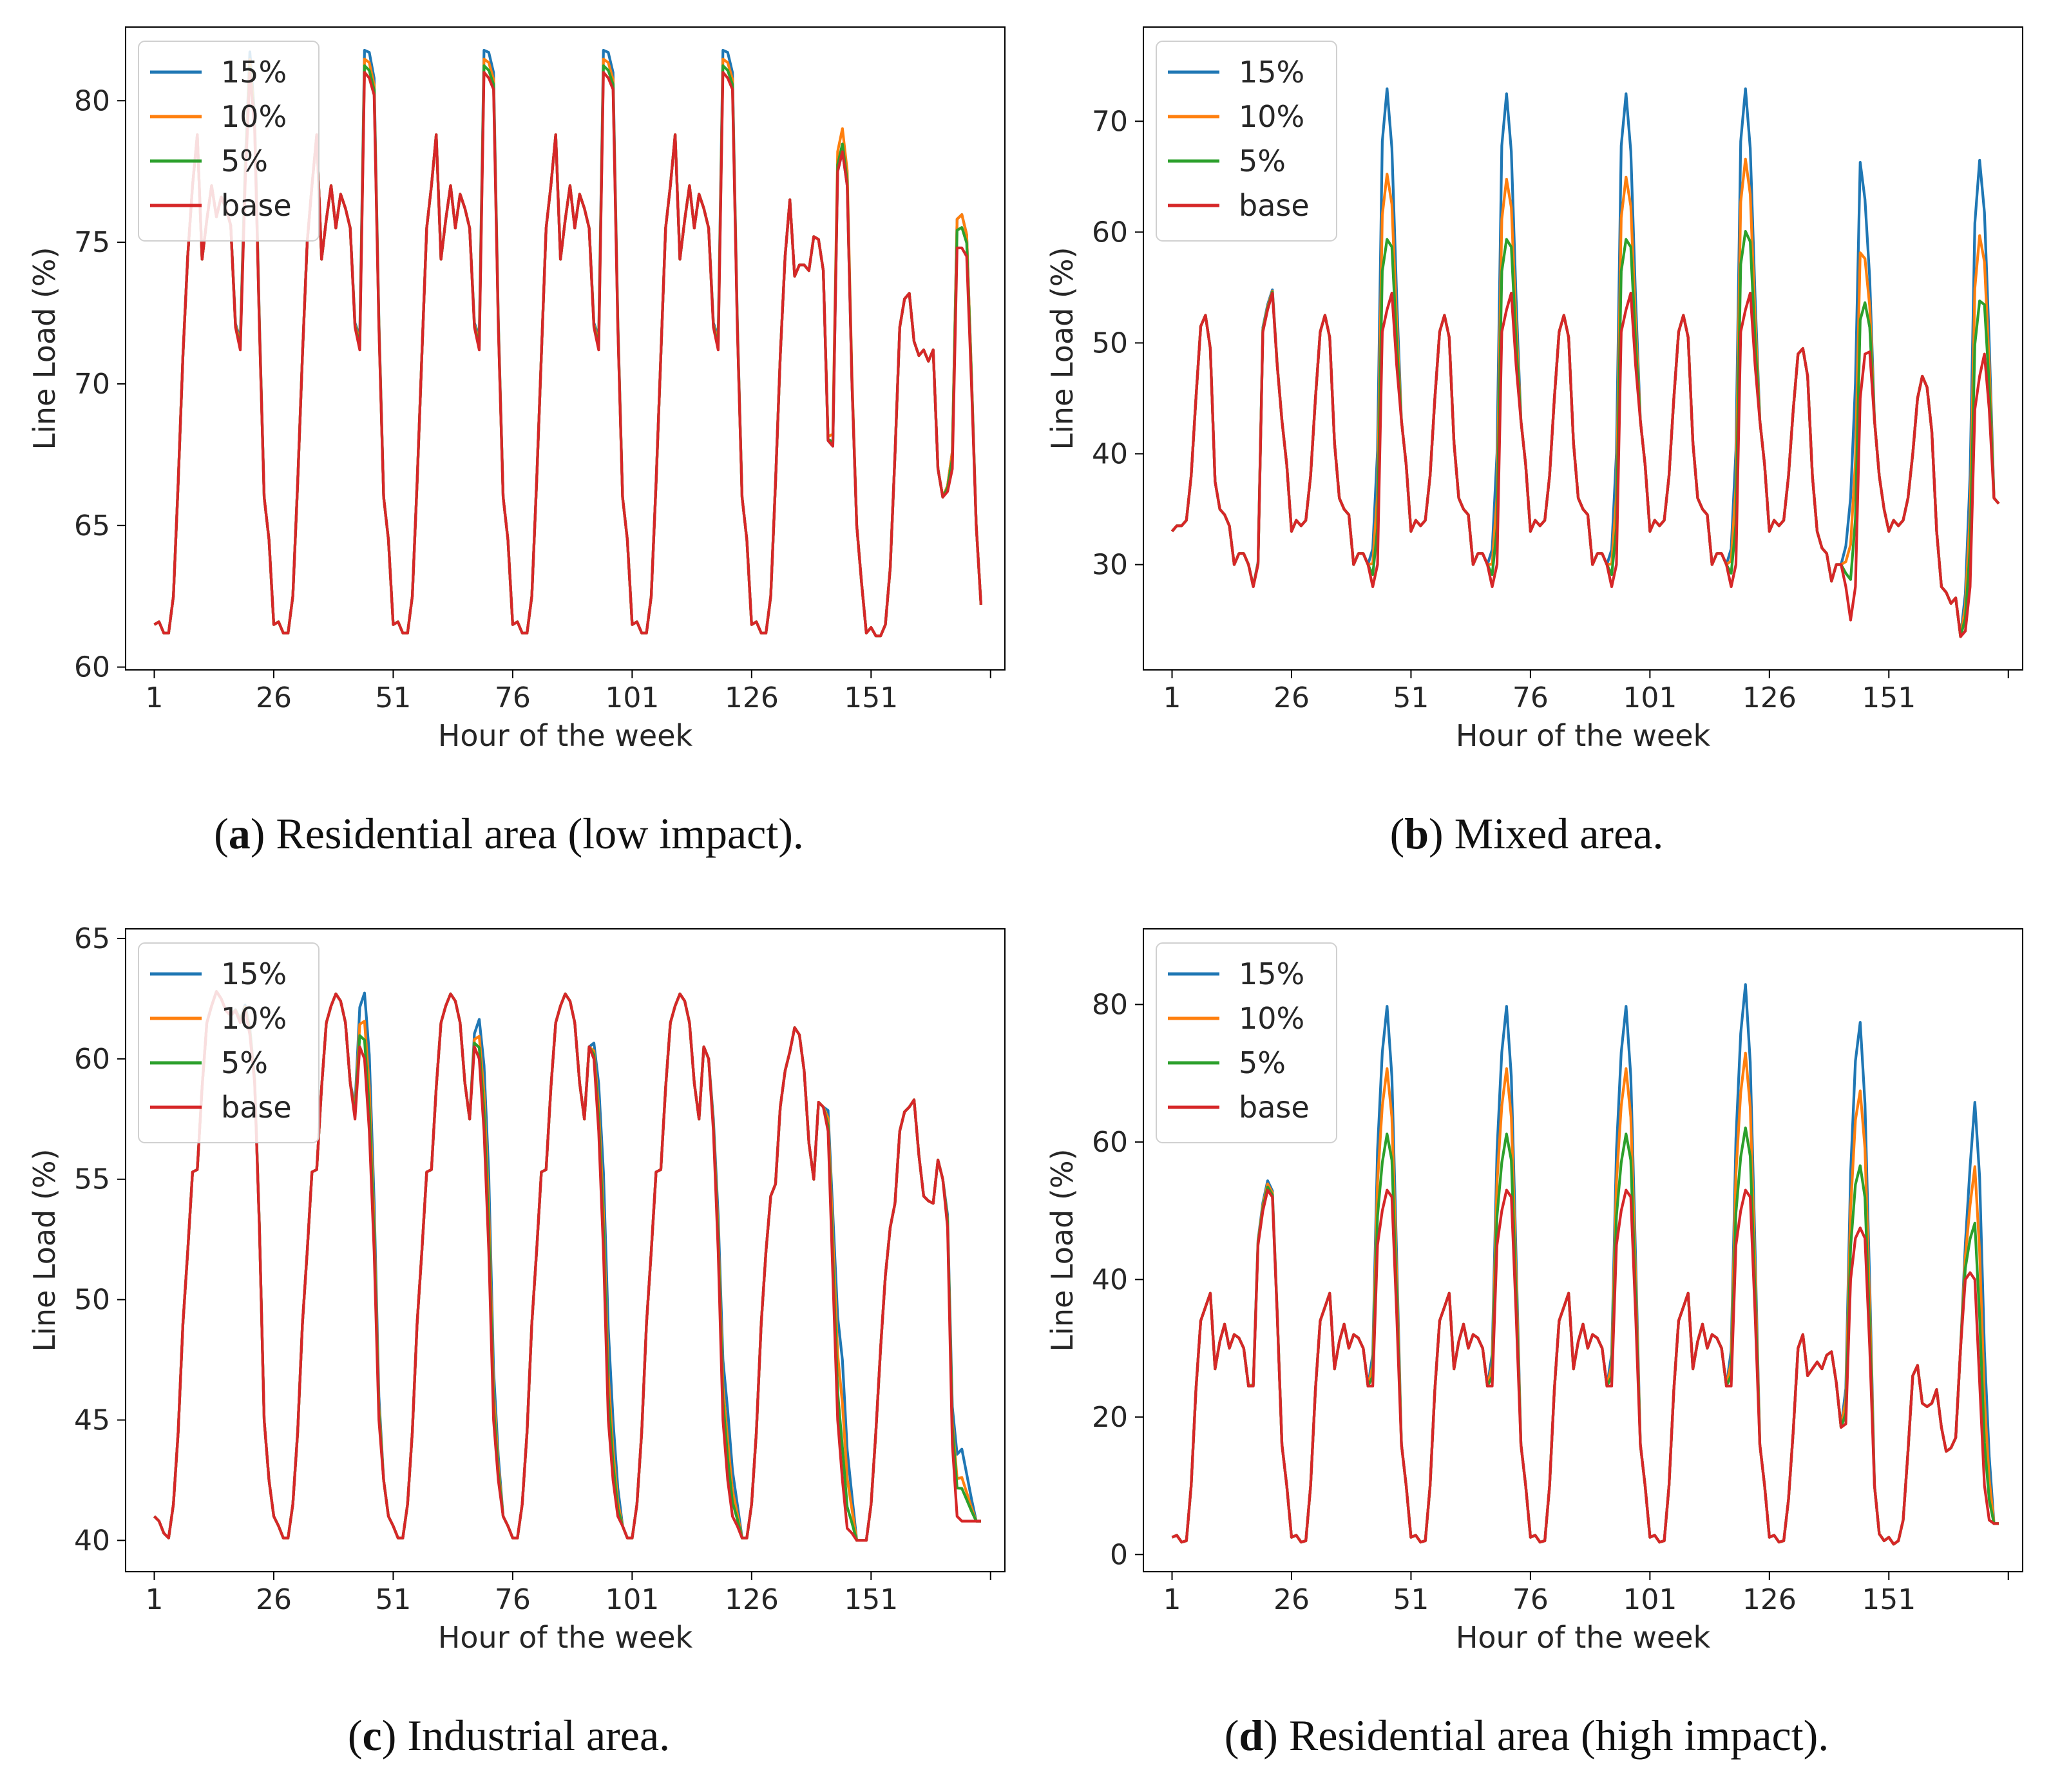  What do you see at coordinates (1553, 834) in the screenshot?
I see `caption-text: Mixed area.` at bounding box center [1553, 834].